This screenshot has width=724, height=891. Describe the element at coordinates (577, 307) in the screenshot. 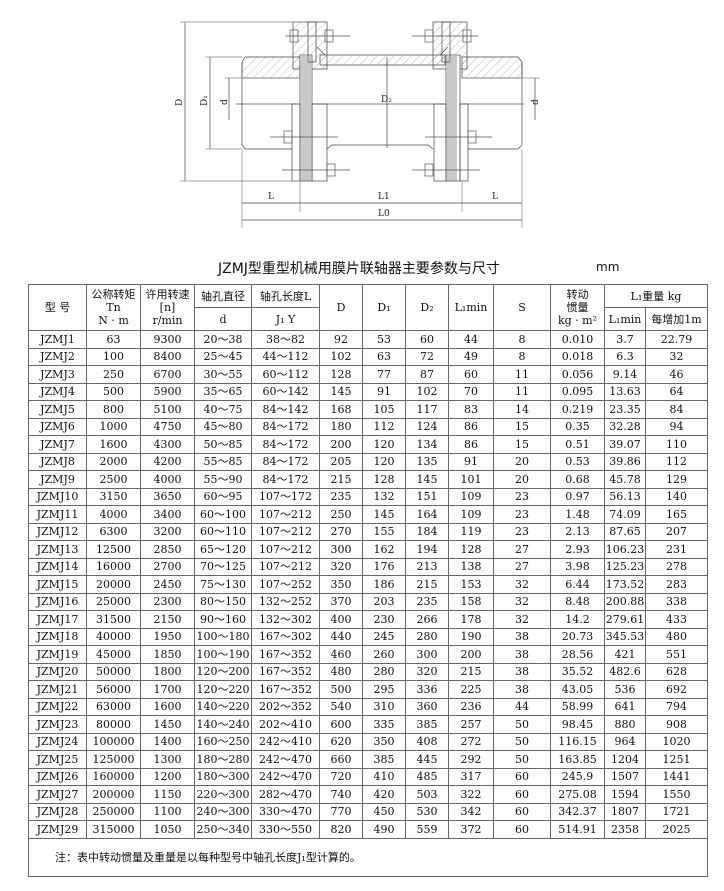

I see `header-inertia: 转动 惯量 kg · m²` at that location.